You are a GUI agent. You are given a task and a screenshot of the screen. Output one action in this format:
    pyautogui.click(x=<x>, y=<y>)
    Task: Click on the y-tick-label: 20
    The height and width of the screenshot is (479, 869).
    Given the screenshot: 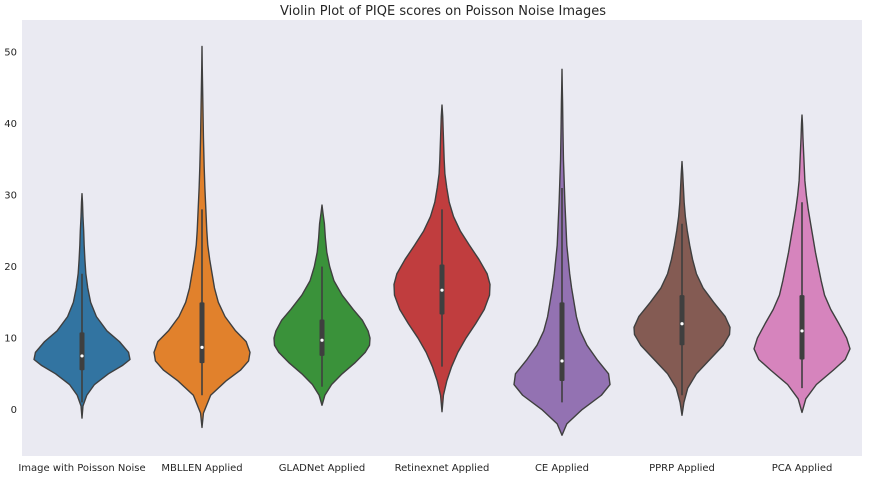 What is the action you would take?
    pyautogui.click(x=10, y=267)
    